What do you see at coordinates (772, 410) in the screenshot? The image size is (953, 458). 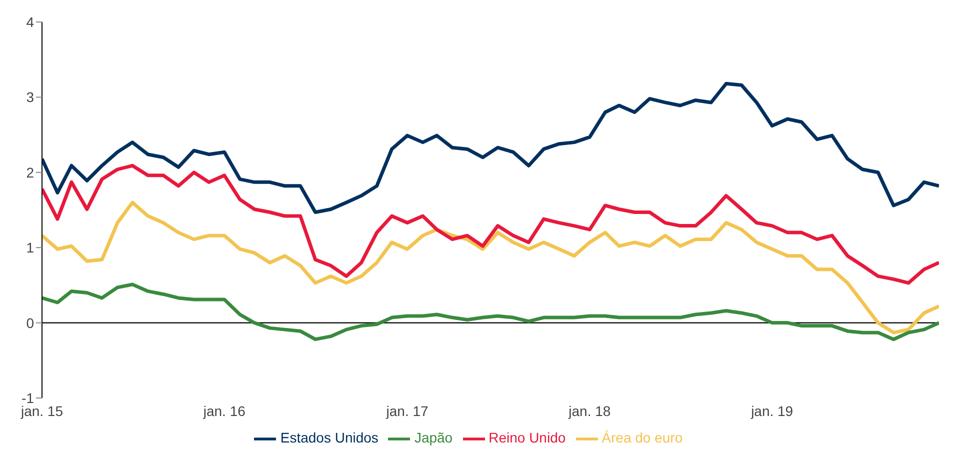 I see `x-tick-label: jan. 19` at bounding box center [772, 410].